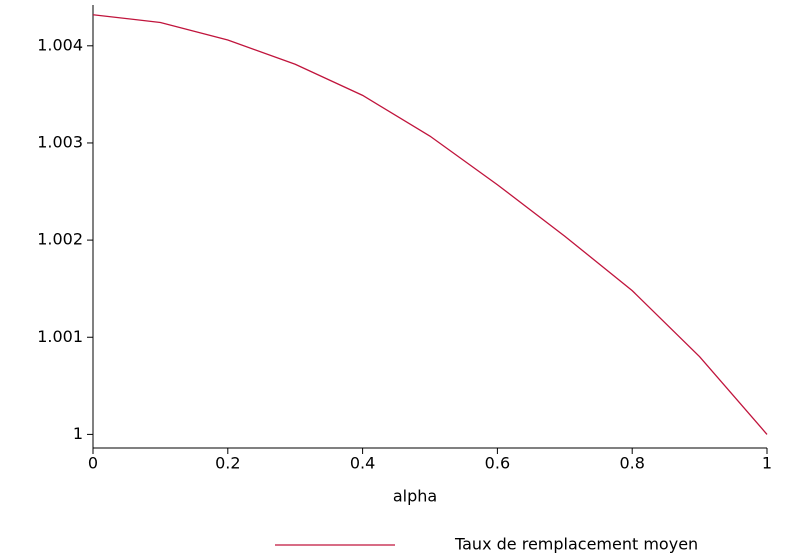 The width and height of the screenshot is (805, 560). Describe the element at coordinates (60, 336) in the screenshot. I see `y-tick-label: 1.001` at that location.